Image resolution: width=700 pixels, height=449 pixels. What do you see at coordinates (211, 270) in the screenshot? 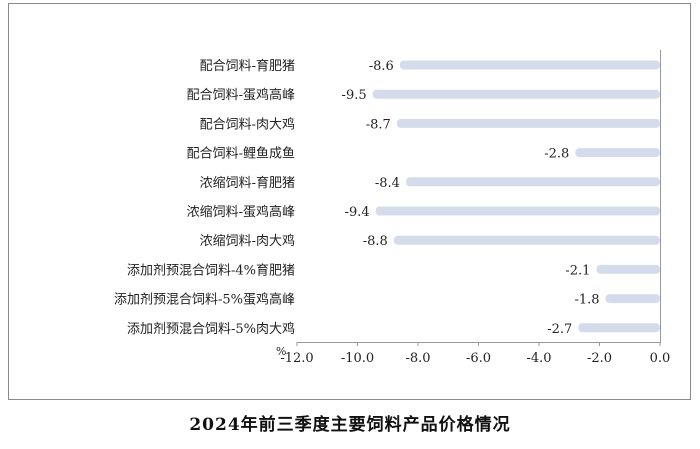
I see `category-label: 添加剂预混合饲料-4%育肥猪` at bounding box center [211, 270].